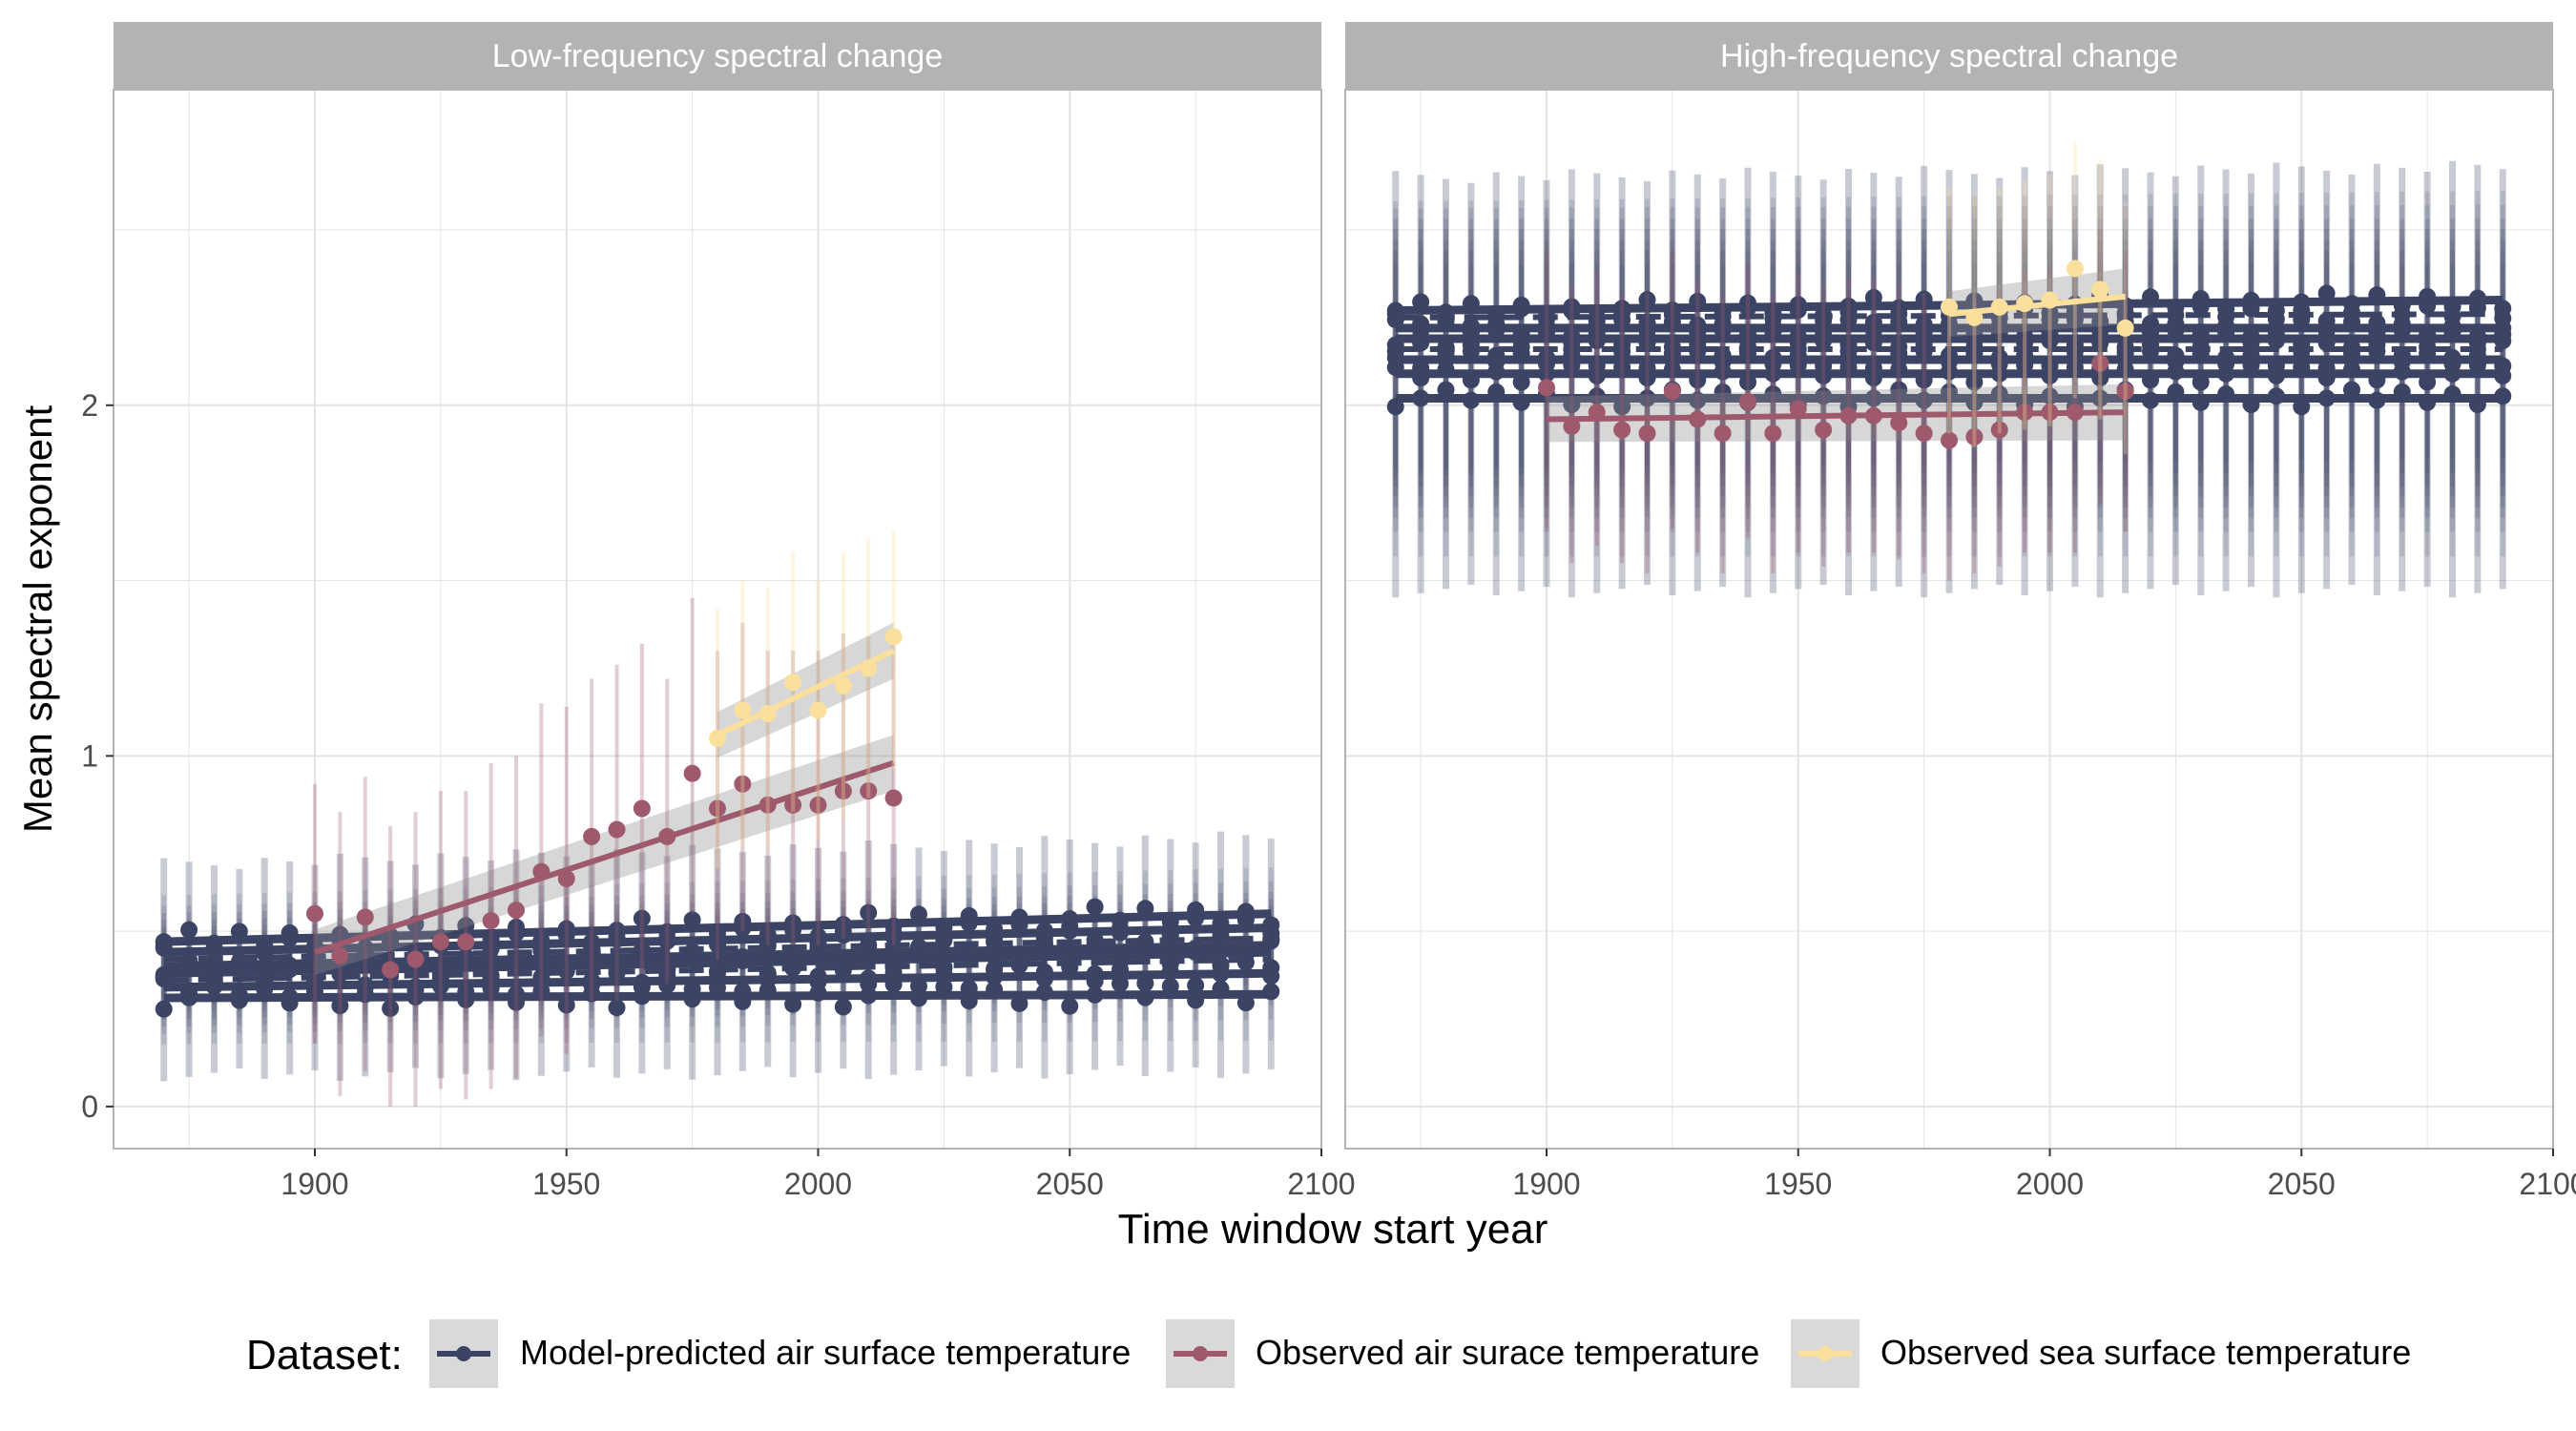 Image resolution: width=2576 pixels, height=1431 pixels. I want to click on legend-title: Dataset:, so click(324, 1355).